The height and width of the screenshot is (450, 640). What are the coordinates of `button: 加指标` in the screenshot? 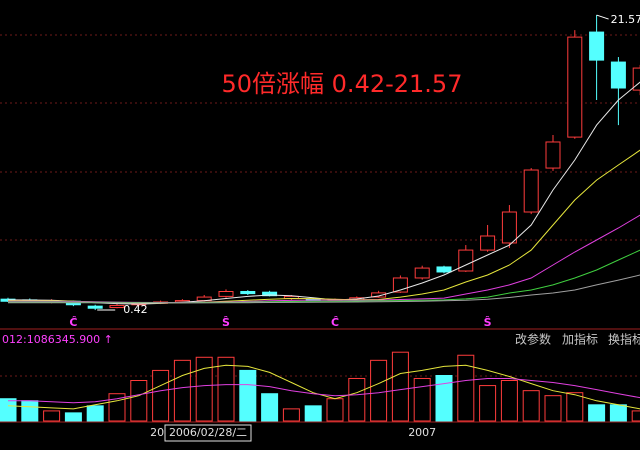 It's located at (580, 339).